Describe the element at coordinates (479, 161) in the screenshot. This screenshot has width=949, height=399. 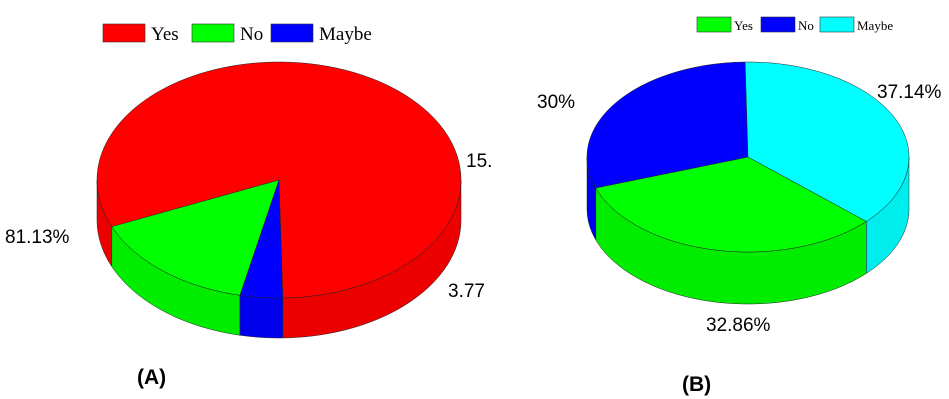
I see `data-label-a-no: 15.` at that location.